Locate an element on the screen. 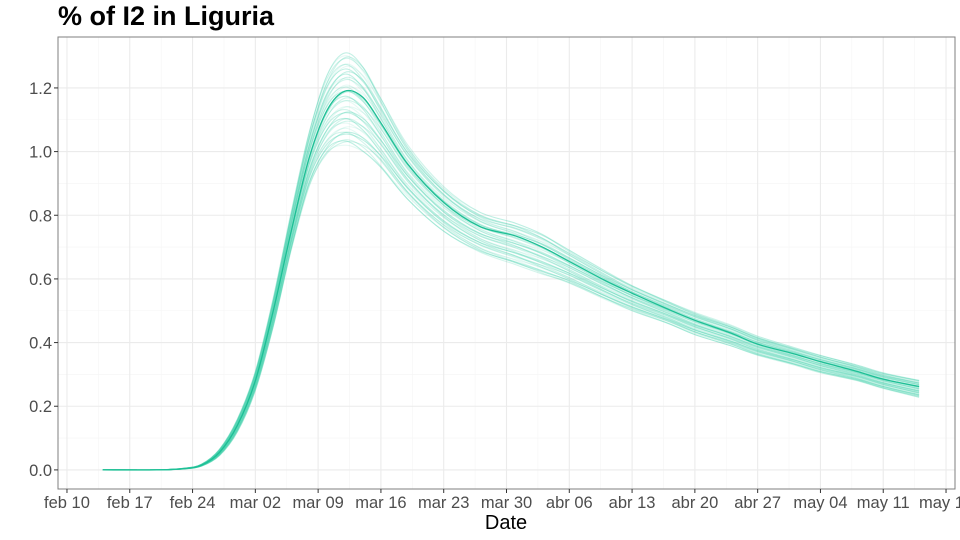  x-tick-label: mar 09 is located at coordinates (317, 503).